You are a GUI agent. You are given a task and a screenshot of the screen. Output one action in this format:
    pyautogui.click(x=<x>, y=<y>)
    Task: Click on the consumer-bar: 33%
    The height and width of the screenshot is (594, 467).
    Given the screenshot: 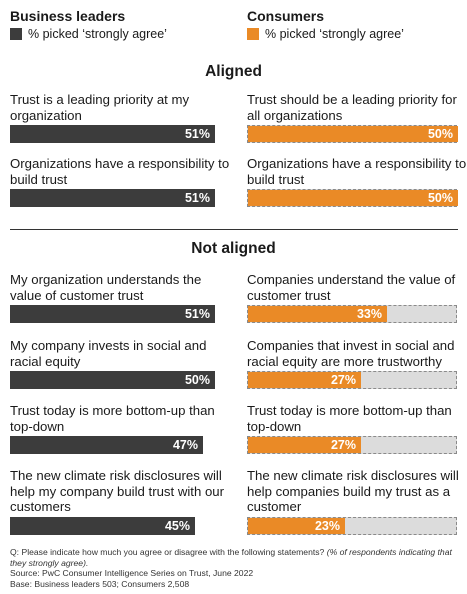 What is the action you would take?
    pyautogui.click(x=317, y=314)
    